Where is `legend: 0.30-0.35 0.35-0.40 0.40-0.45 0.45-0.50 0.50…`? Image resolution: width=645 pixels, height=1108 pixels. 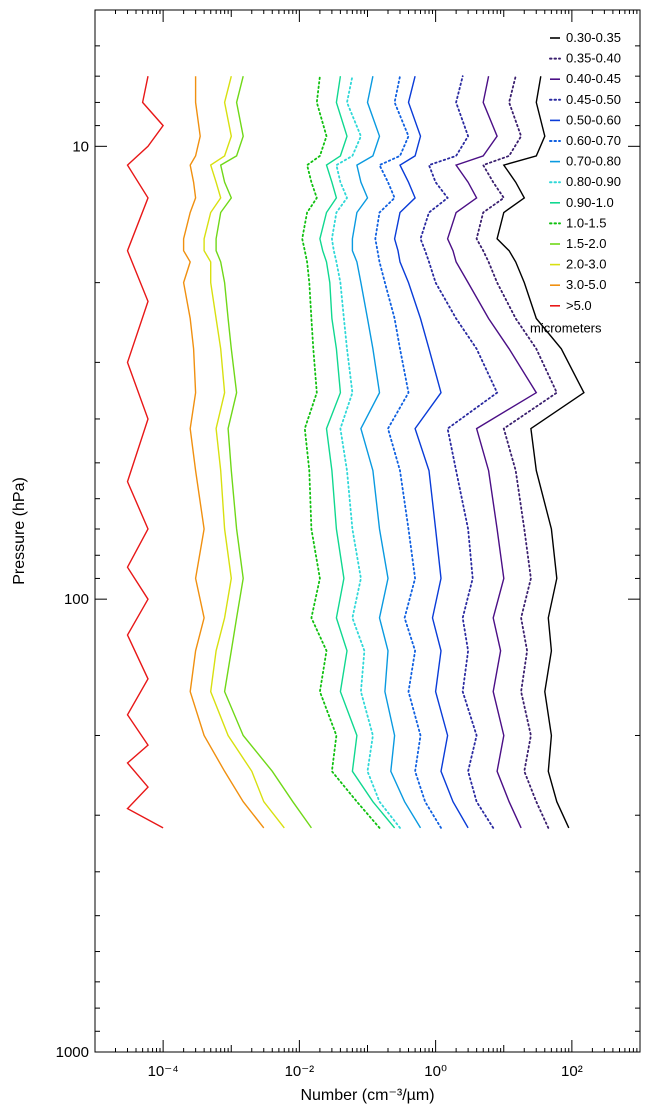 legend: 0.30-0.35 0.35-0.40 0.40-0.45 0.45-0.50 0.50… is located at coordinates (575, 182).